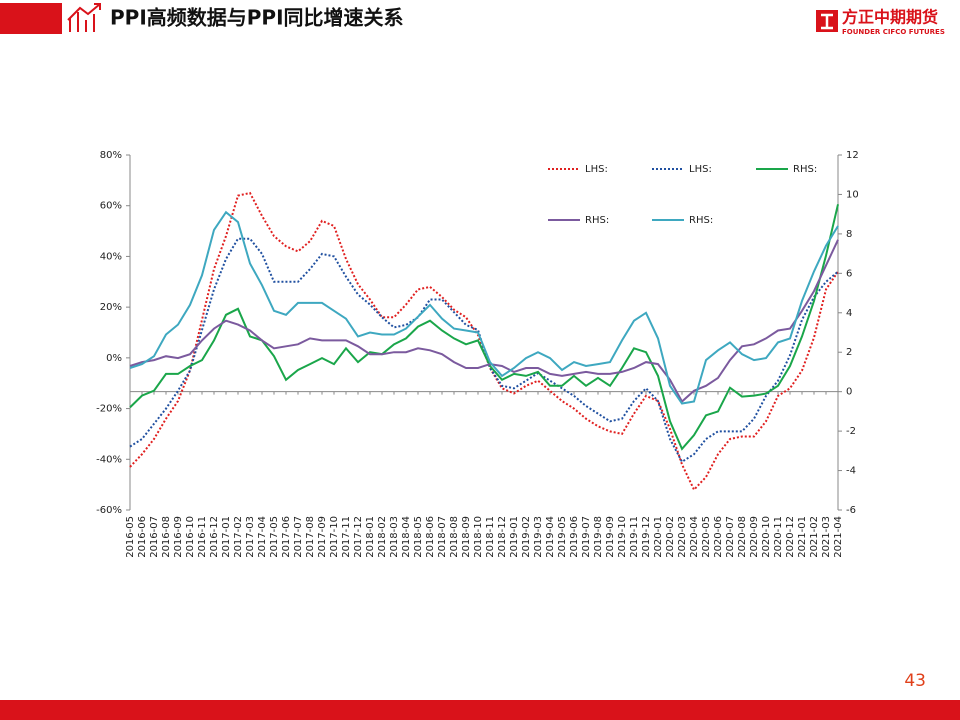 Image resolution: width=960 pixels, height=720 pixels. What do you see at coordinates (514, 537) in the screenshot?
I see `x-tick-label: 2019-01` at bounding box center [514, 537].